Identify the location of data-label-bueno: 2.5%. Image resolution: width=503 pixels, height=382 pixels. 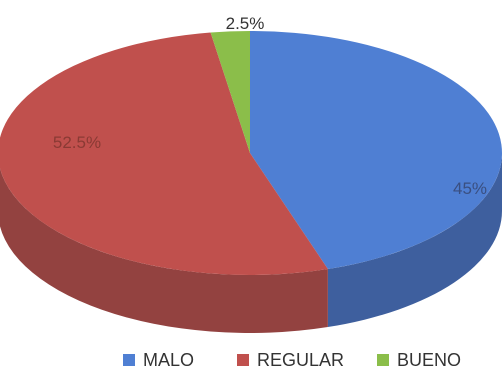
(245, 23).